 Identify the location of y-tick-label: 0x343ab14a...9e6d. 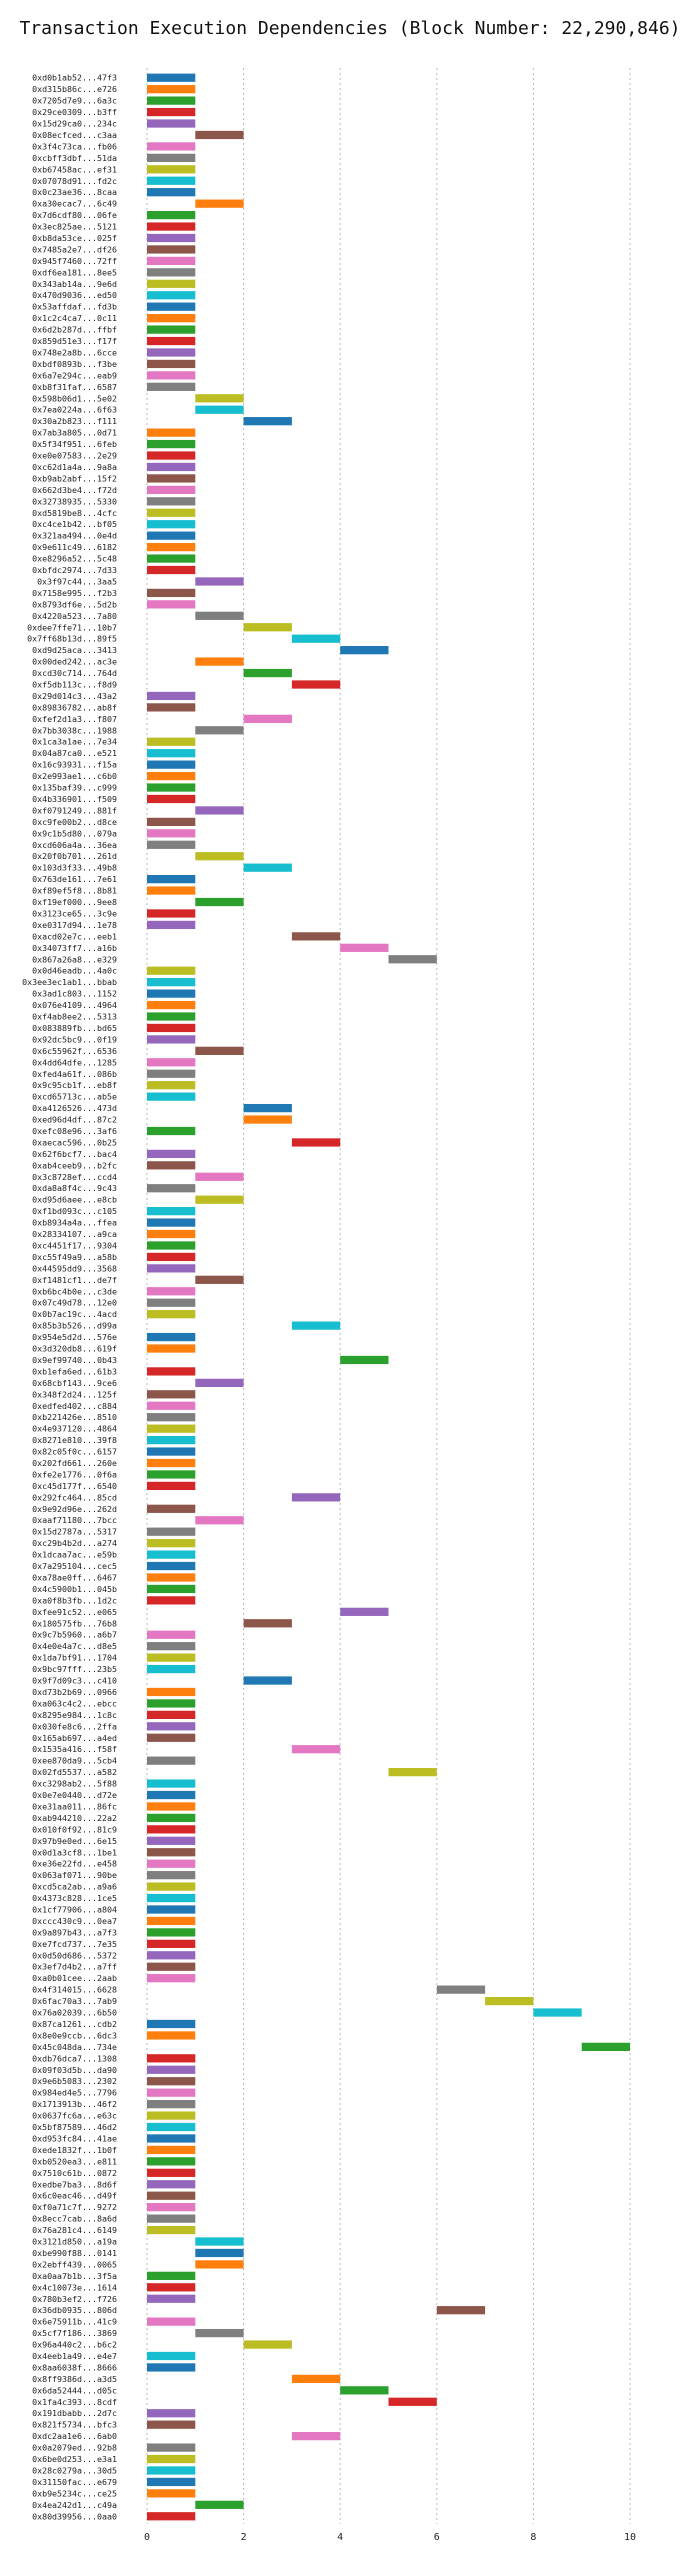
(74, 284).